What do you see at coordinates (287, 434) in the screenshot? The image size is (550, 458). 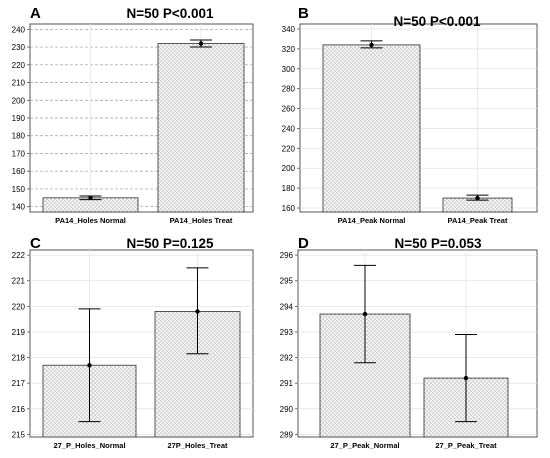 I see `y-tick-label: 289` at bounding box center [287, 434].